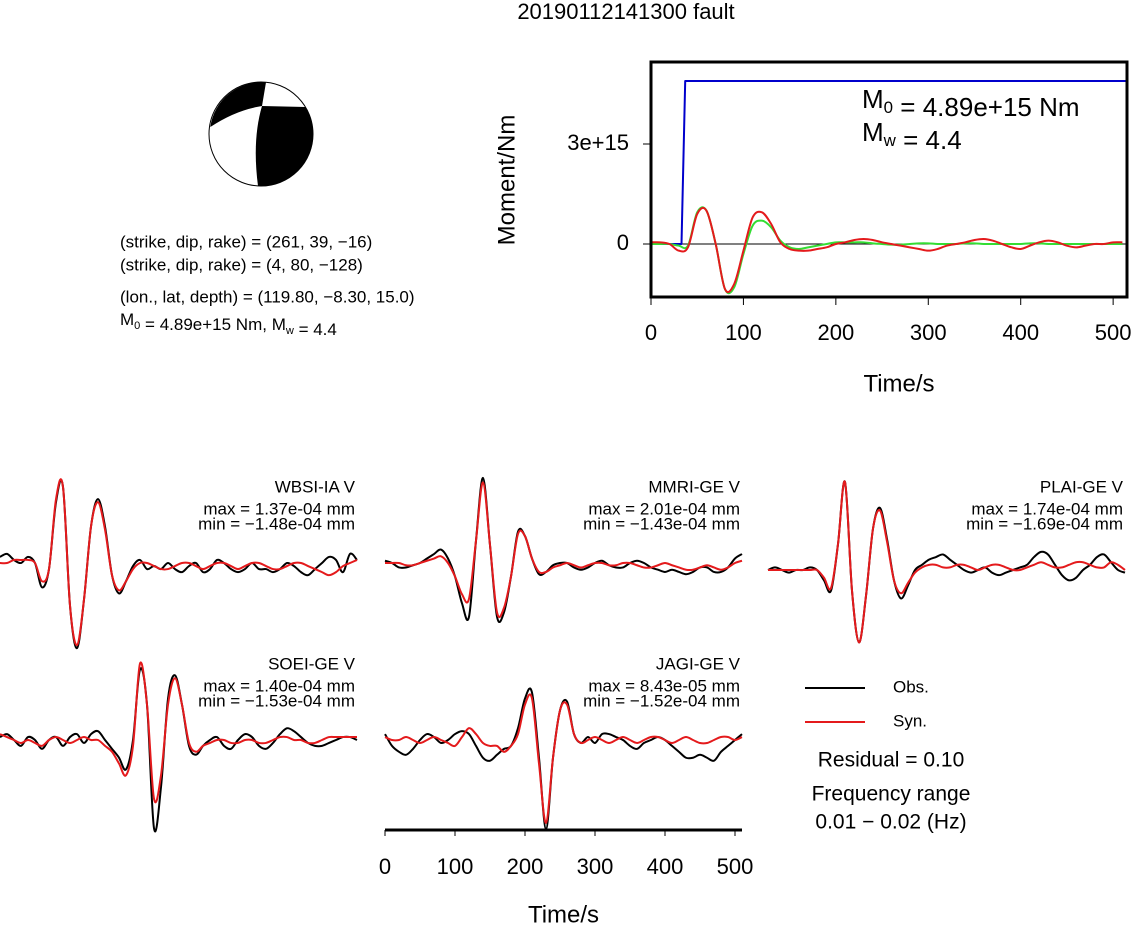 The width and height of the screenshot is (1137, 927). I want to click on y-tick-label: 3e+15, so click(598, 142).